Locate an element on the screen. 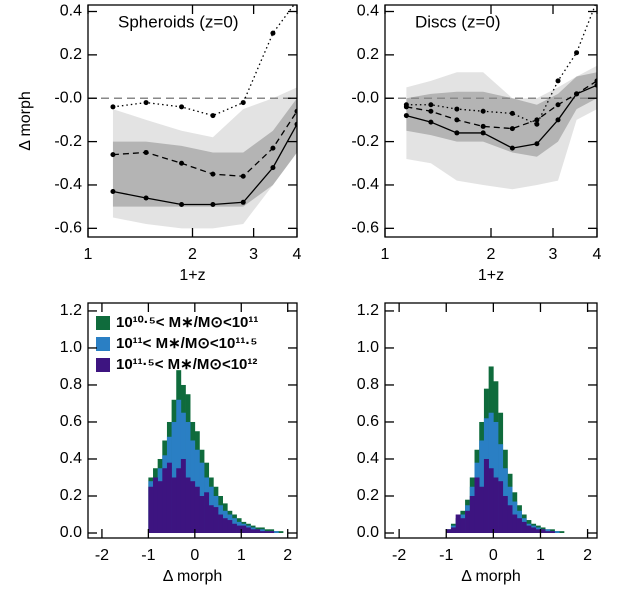 The height and width of the screenshot is (598, 618). x-tick-label: 0 is located at coordinates (194, 555).